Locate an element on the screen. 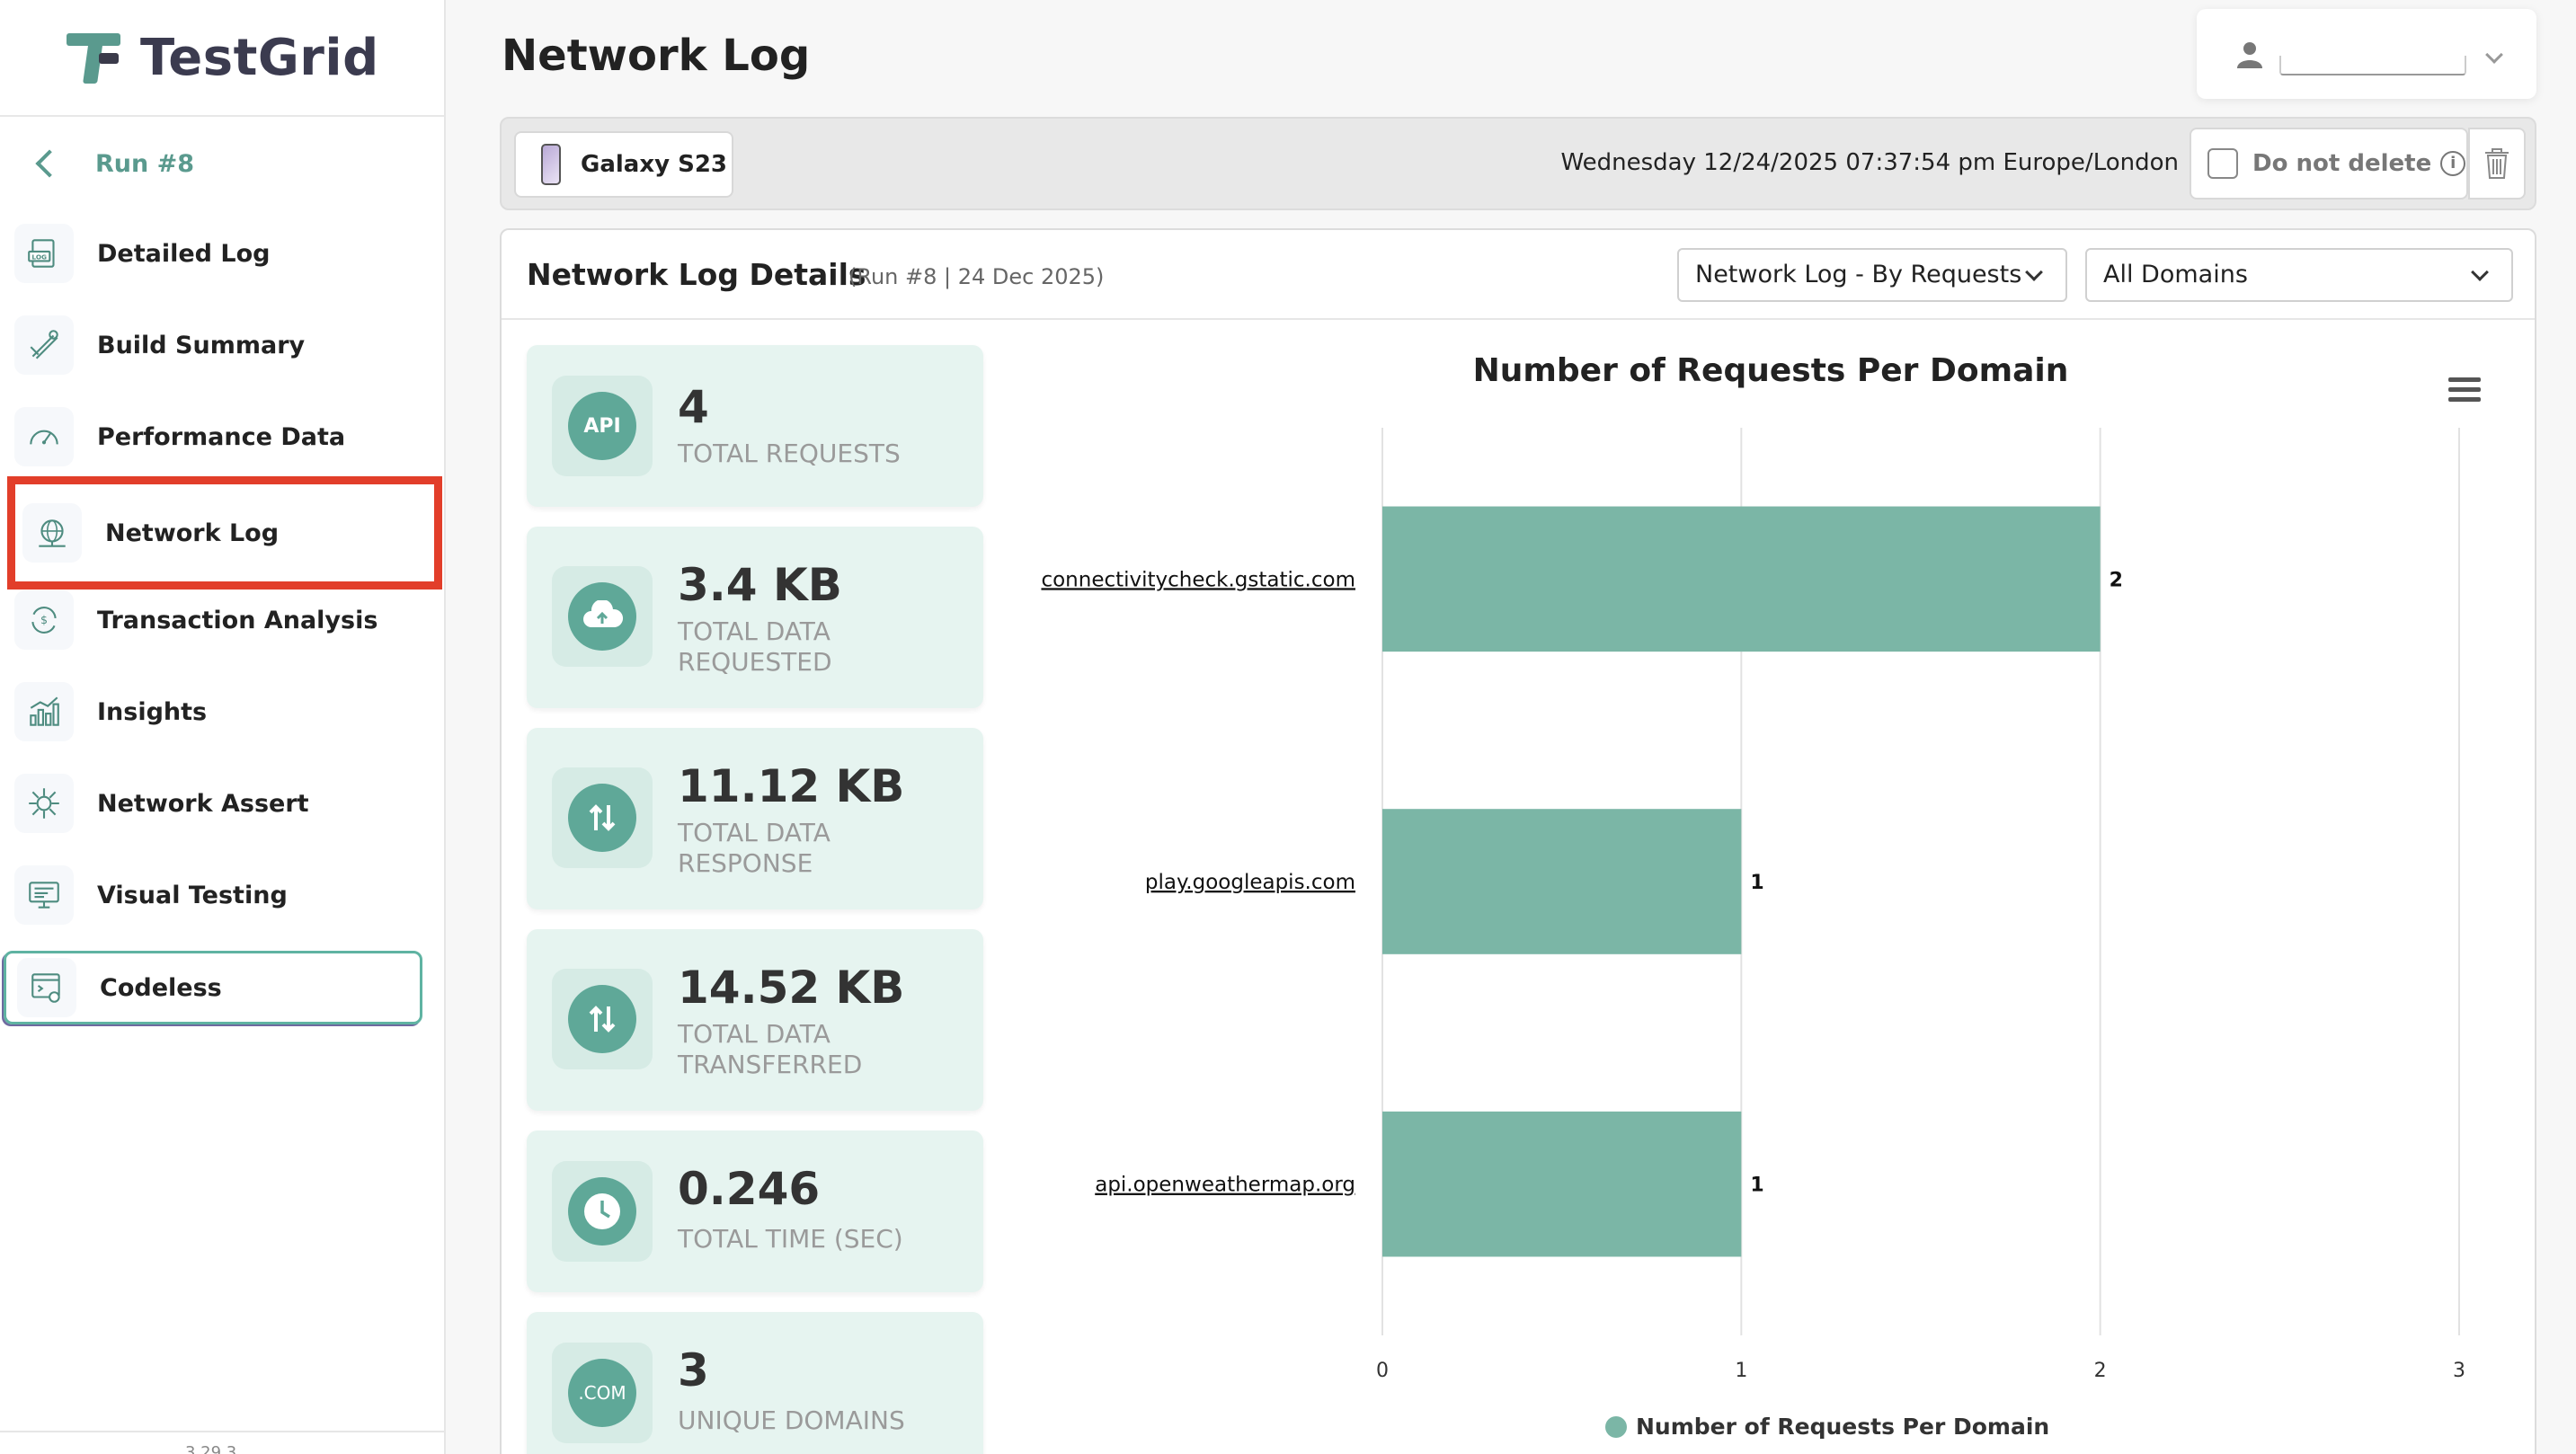 The width and height of the screenshot is (2576, 1454). build-summary-icon is located at coordinates (44, 345).